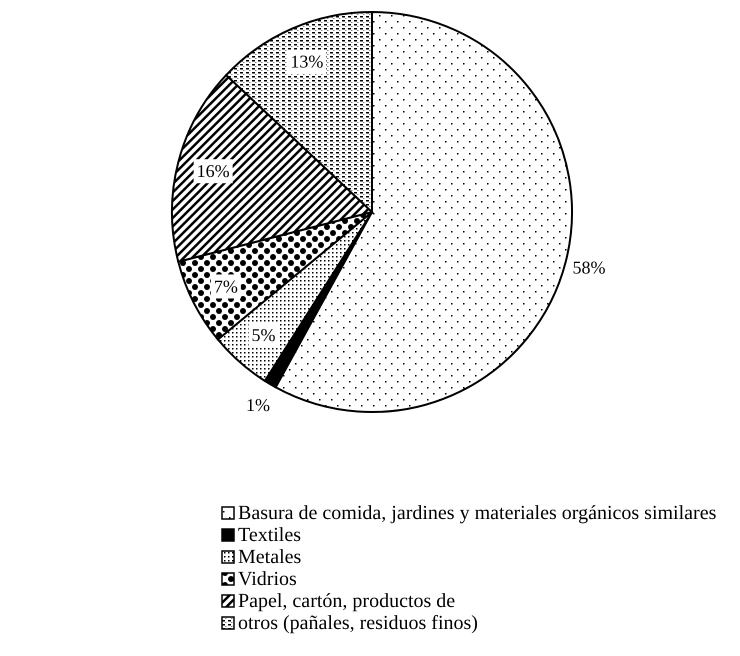  Describe the element at coordinates (268, 579) in the screenshot. I see `legend-label: Vidrios` at that location.